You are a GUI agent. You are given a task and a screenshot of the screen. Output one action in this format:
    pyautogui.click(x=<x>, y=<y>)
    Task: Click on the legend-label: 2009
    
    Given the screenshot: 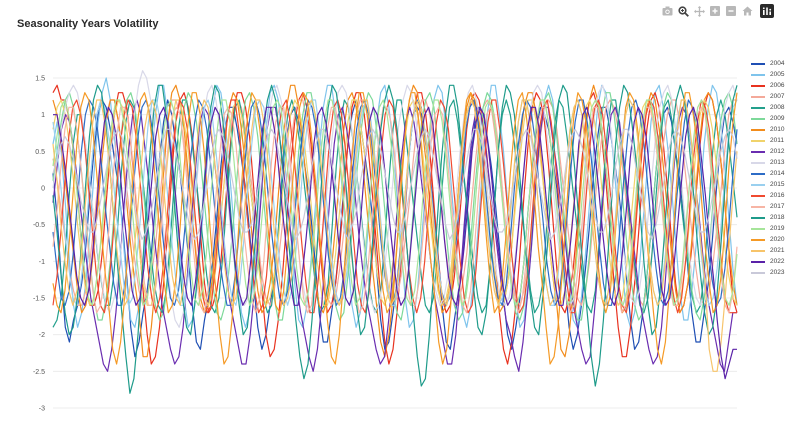 What is the action you would take?
    pyautogui.click(x=777, y=118)
    